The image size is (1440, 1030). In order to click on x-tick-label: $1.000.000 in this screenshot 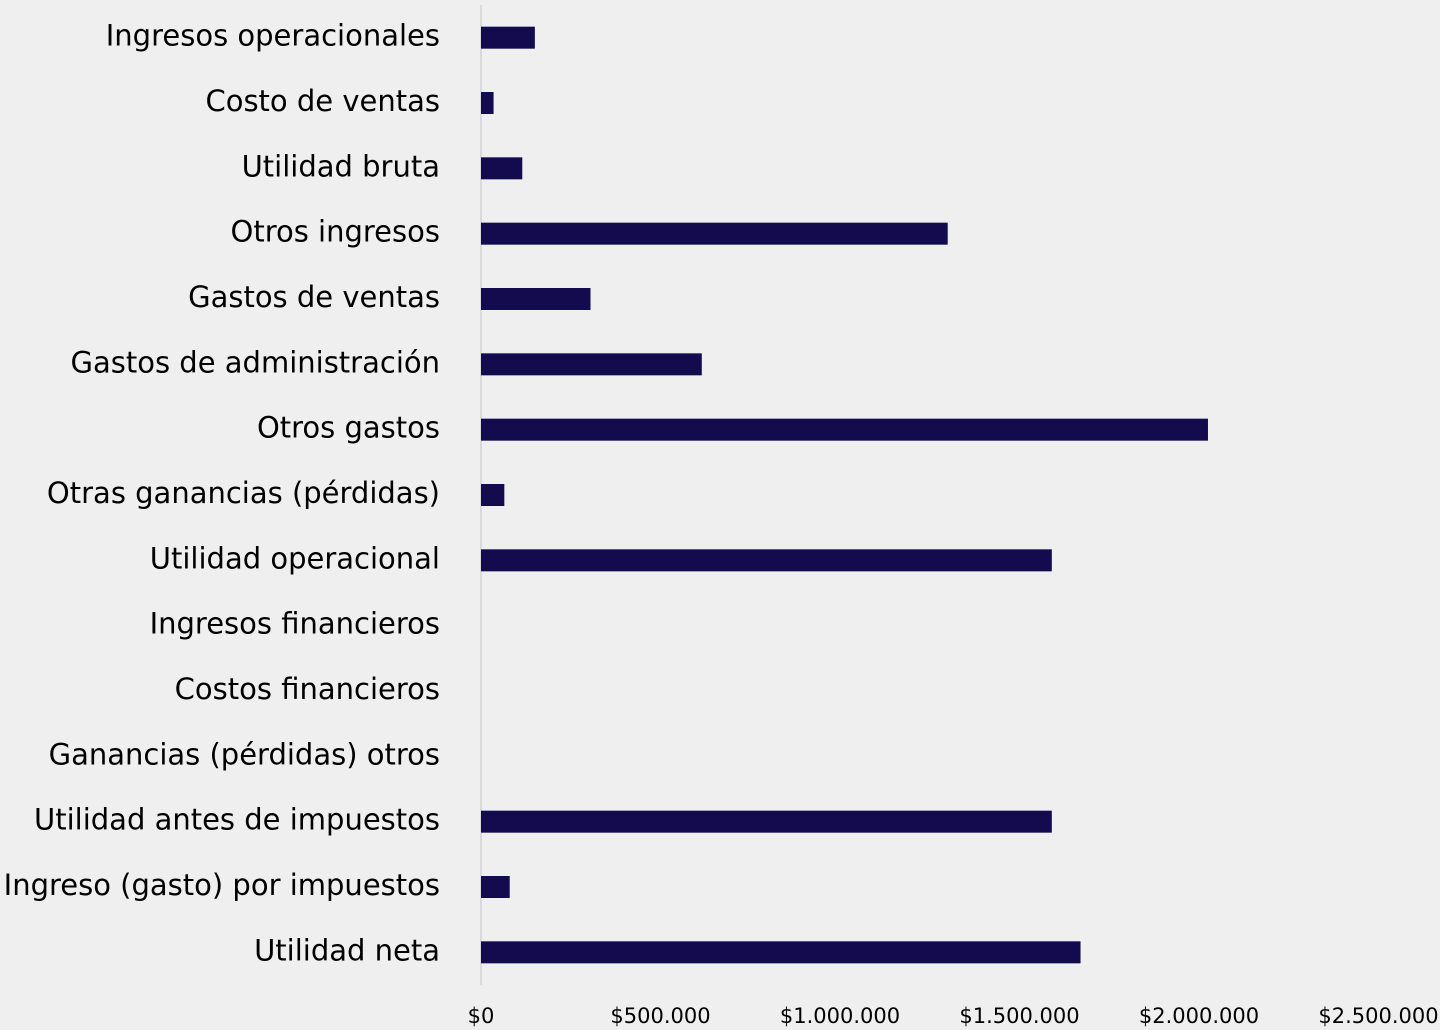, I will do `click(840, 1016)`.